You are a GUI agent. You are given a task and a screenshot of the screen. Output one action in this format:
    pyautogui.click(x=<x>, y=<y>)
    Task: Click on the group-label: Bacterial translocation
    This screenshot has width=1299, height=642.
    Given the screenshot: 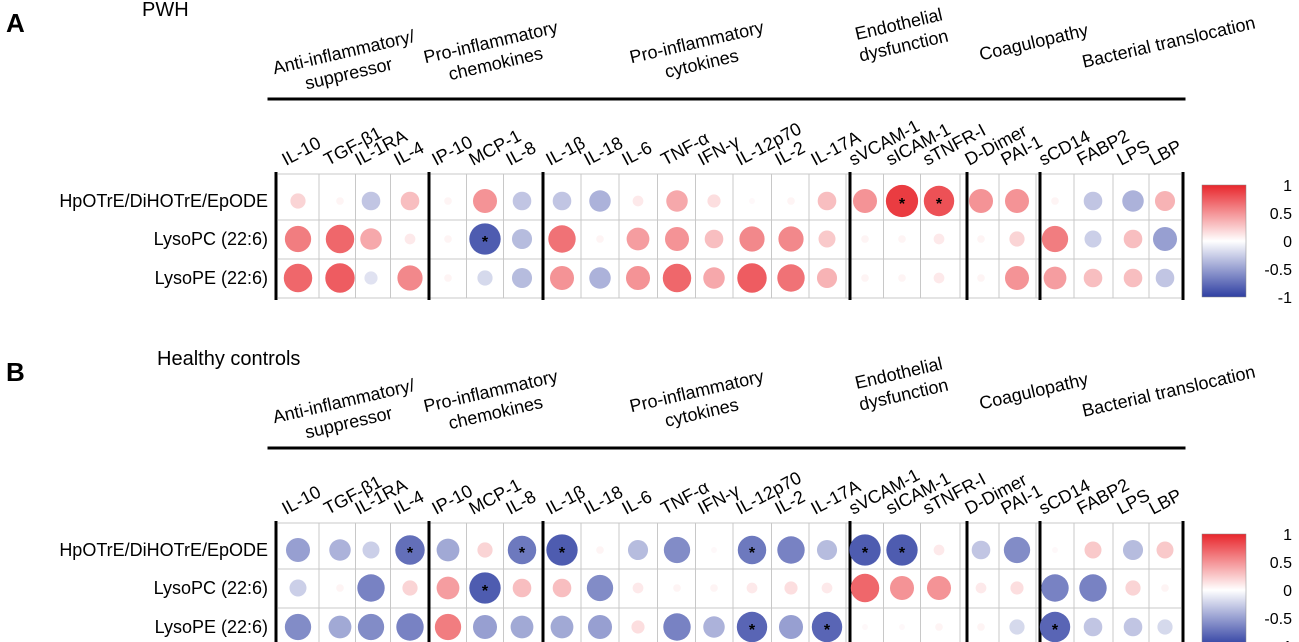 What is the action you would take?
    pyautogui.click(x=1168, y=390)
    